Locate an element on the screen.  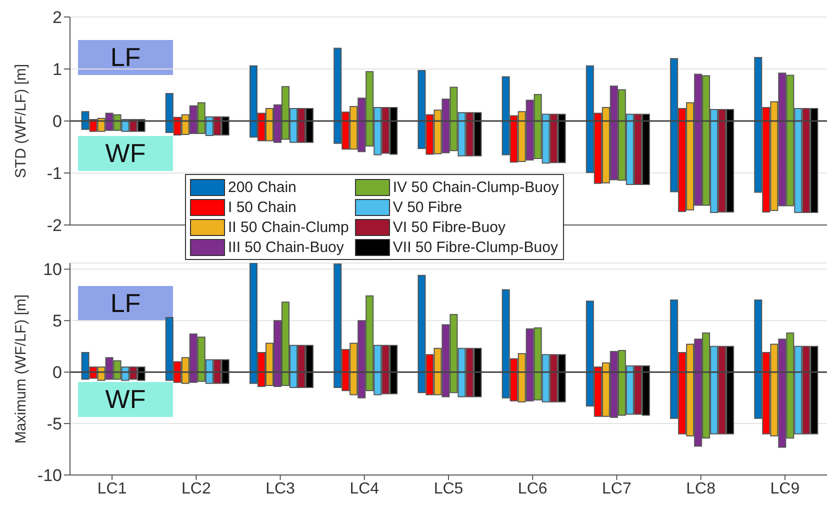
y-tick-label: -1 is located at coordinates (54, 174).